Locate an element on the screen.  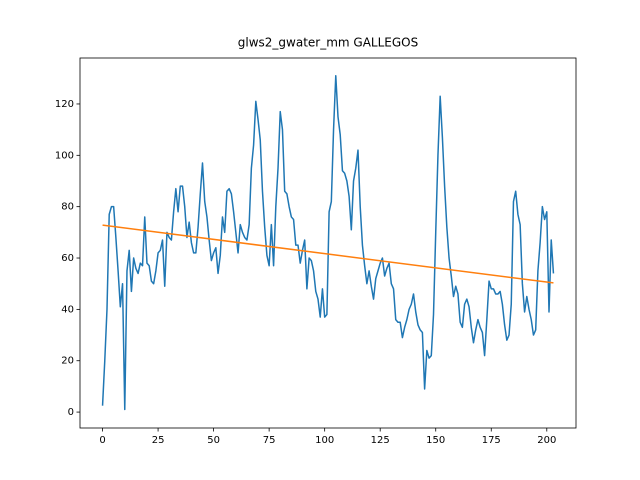
x-tick-label: 0 is located at coordinates (102, 440).